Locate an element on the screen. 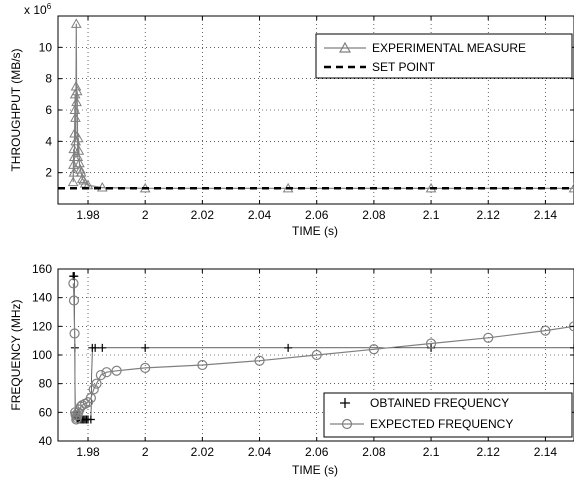 This screenshot has width=574, height=480. throughput-exponent-label: x 106 is located at coordinates (38, 9).